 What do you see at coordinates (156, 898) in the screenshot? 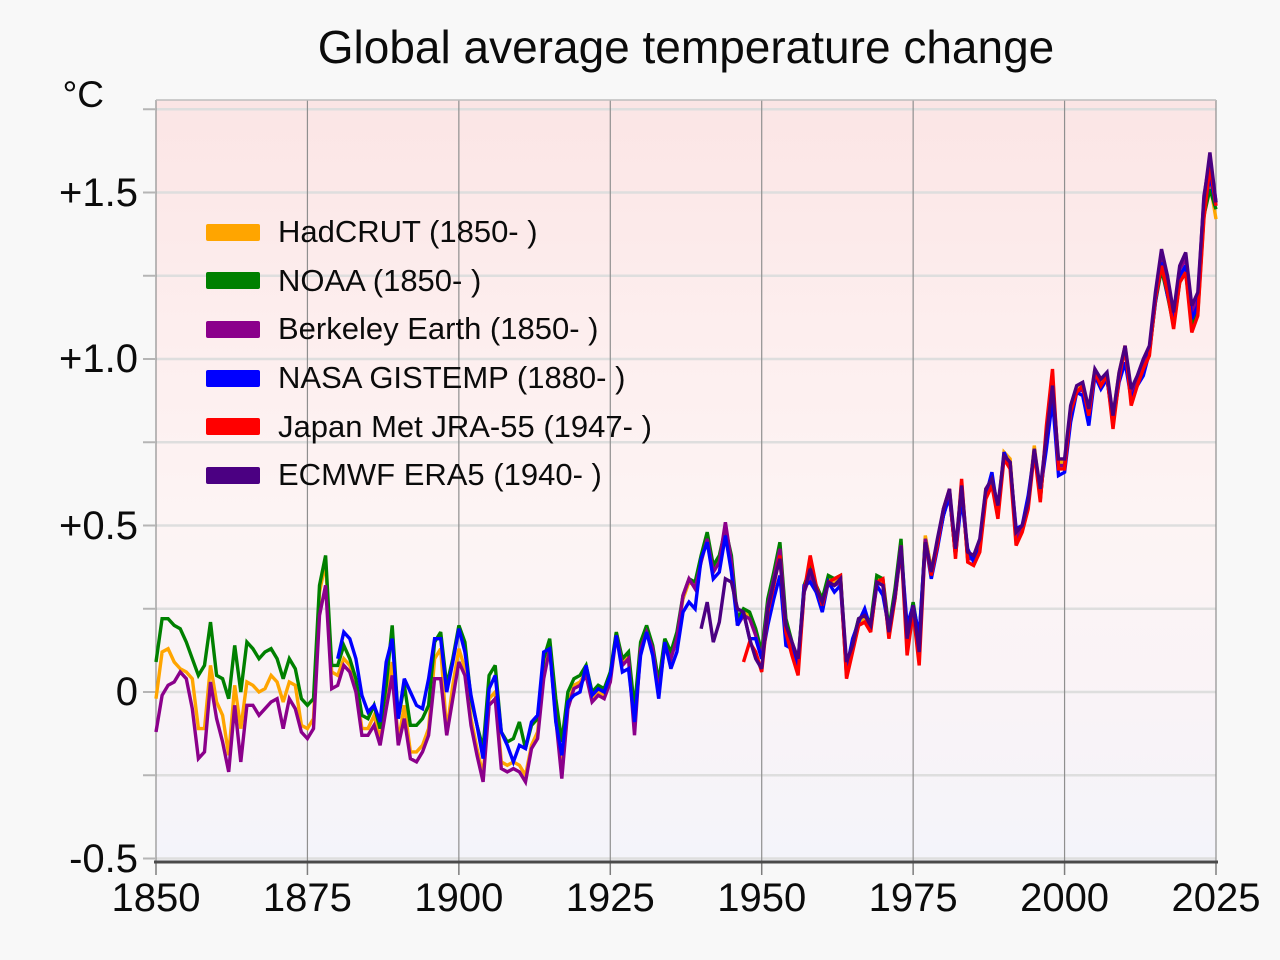
I see `x-tick-label: 1850` at bounding box center [156, 898].